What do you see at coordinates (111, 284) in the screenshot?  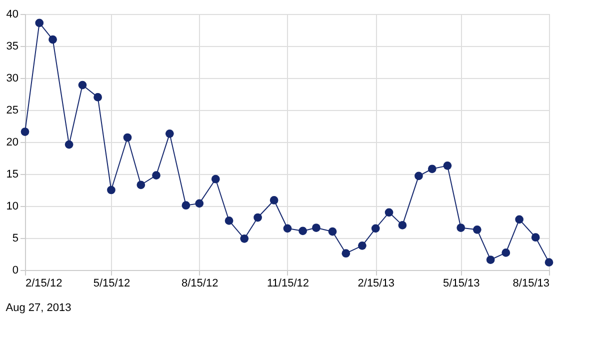 I see `x-tick-label: 5/15/12` at bounding box center [111, 284].